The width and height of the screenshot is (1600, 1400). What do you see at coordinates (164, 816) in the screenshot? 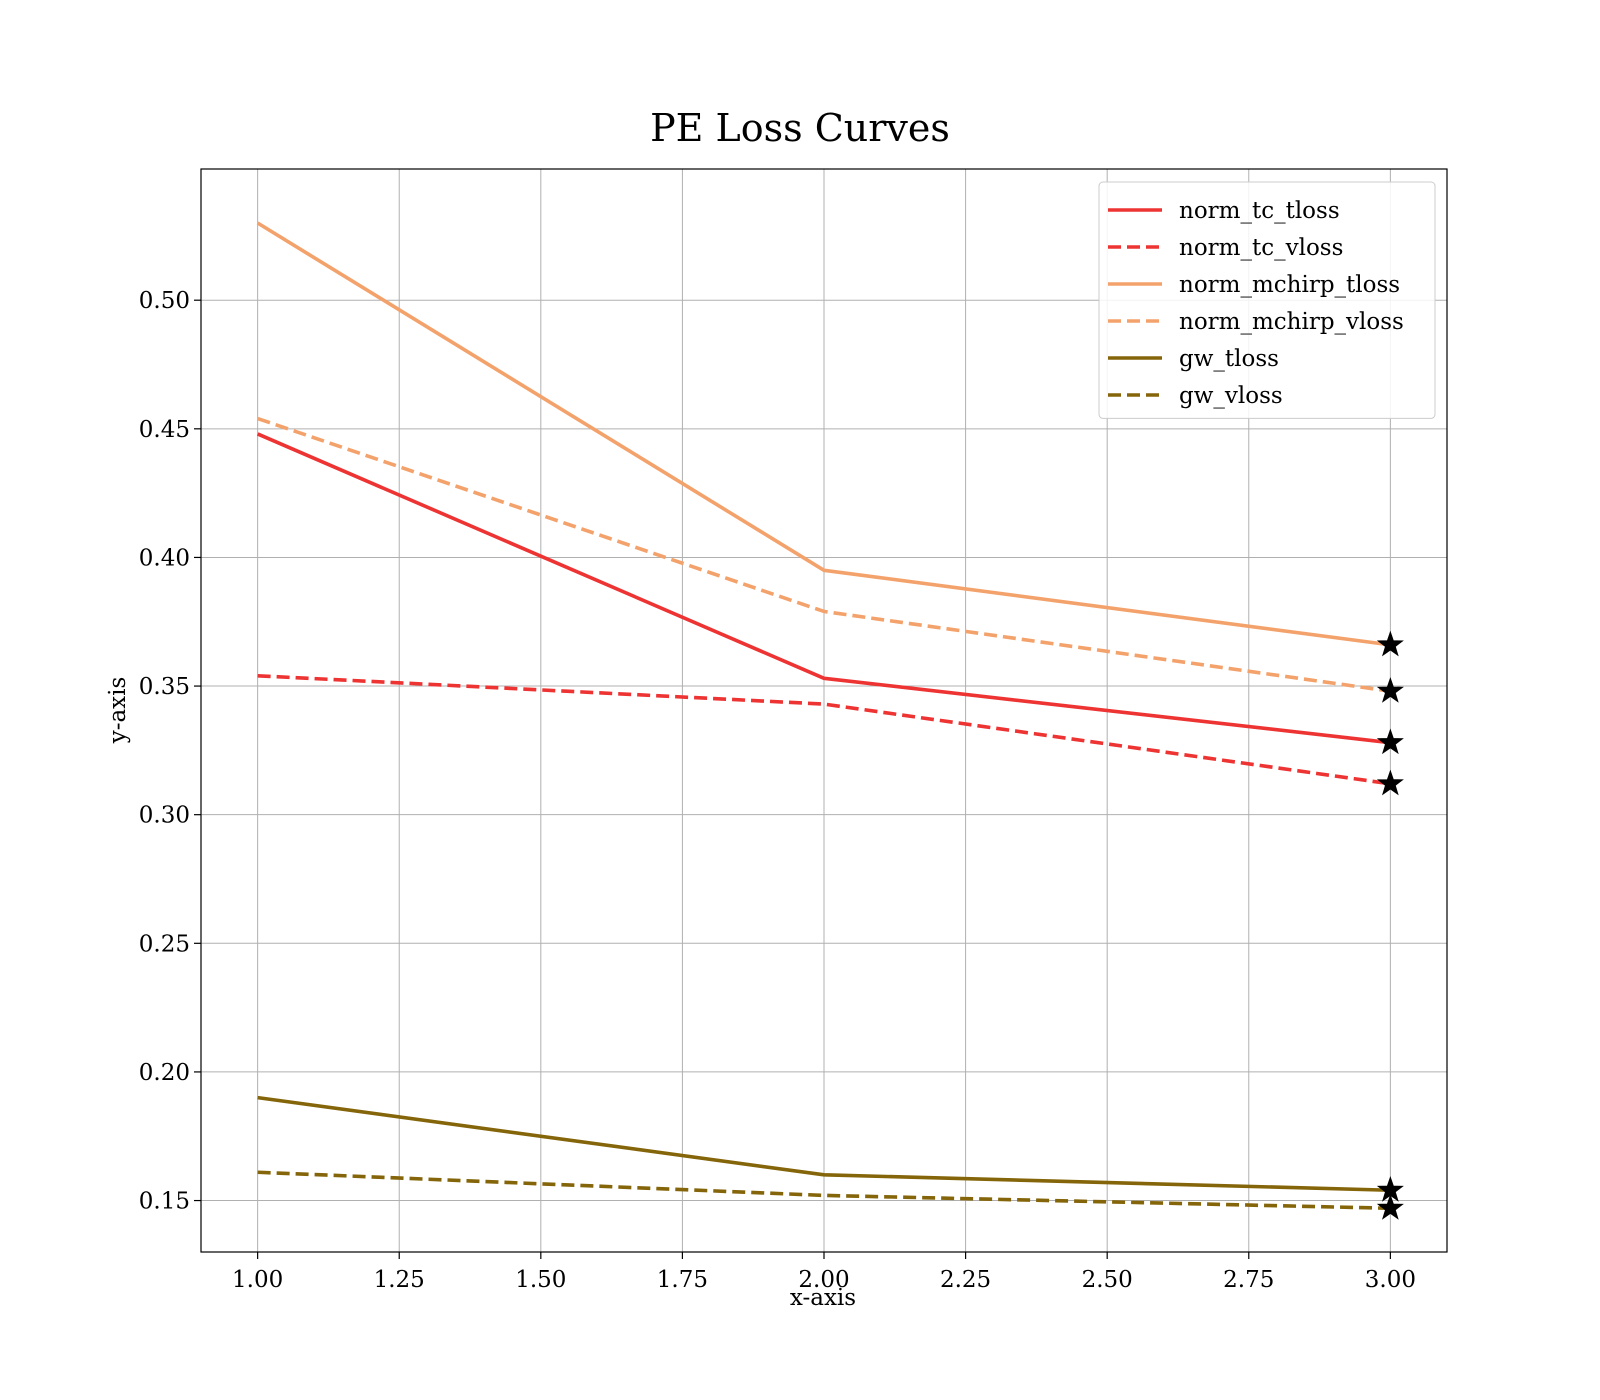
I see `y-tick-label: 0.30` at bounding box center [164, 816].